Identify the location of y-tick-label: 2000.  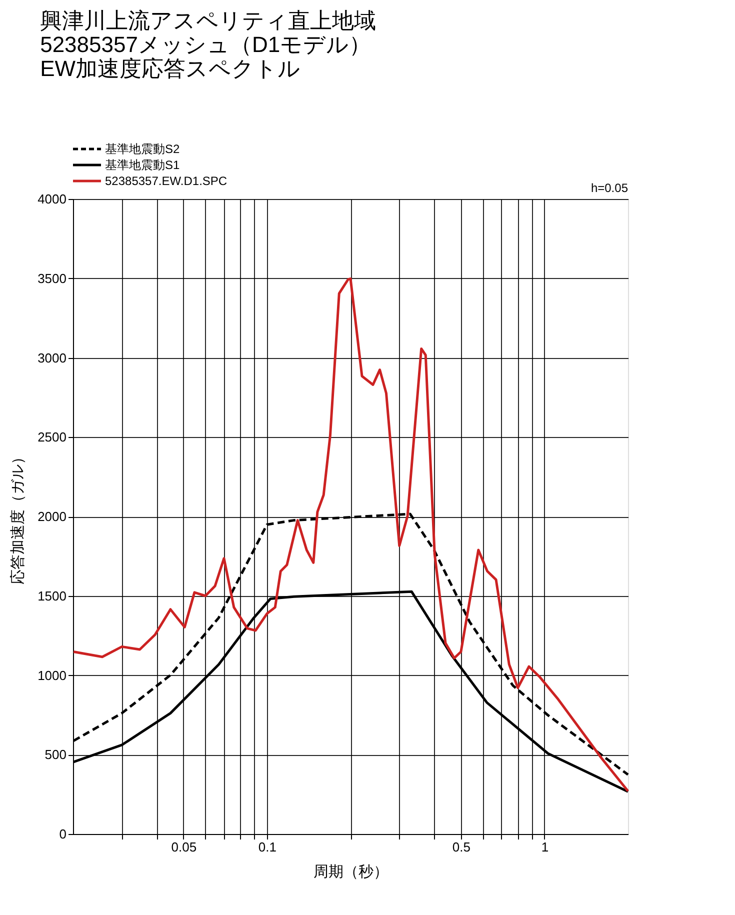
(52, 516).